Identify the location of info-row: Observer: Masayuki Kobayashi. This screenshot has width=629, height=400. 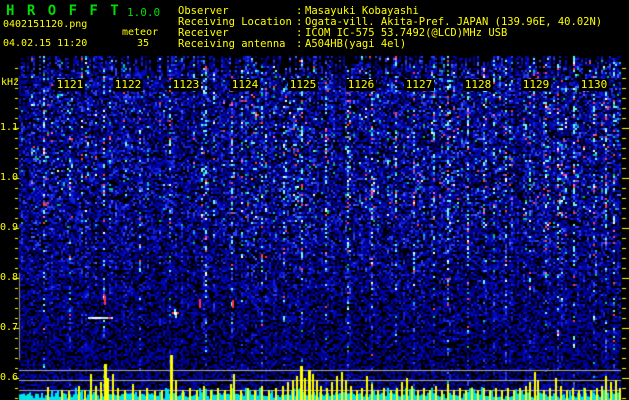
(390, 11).